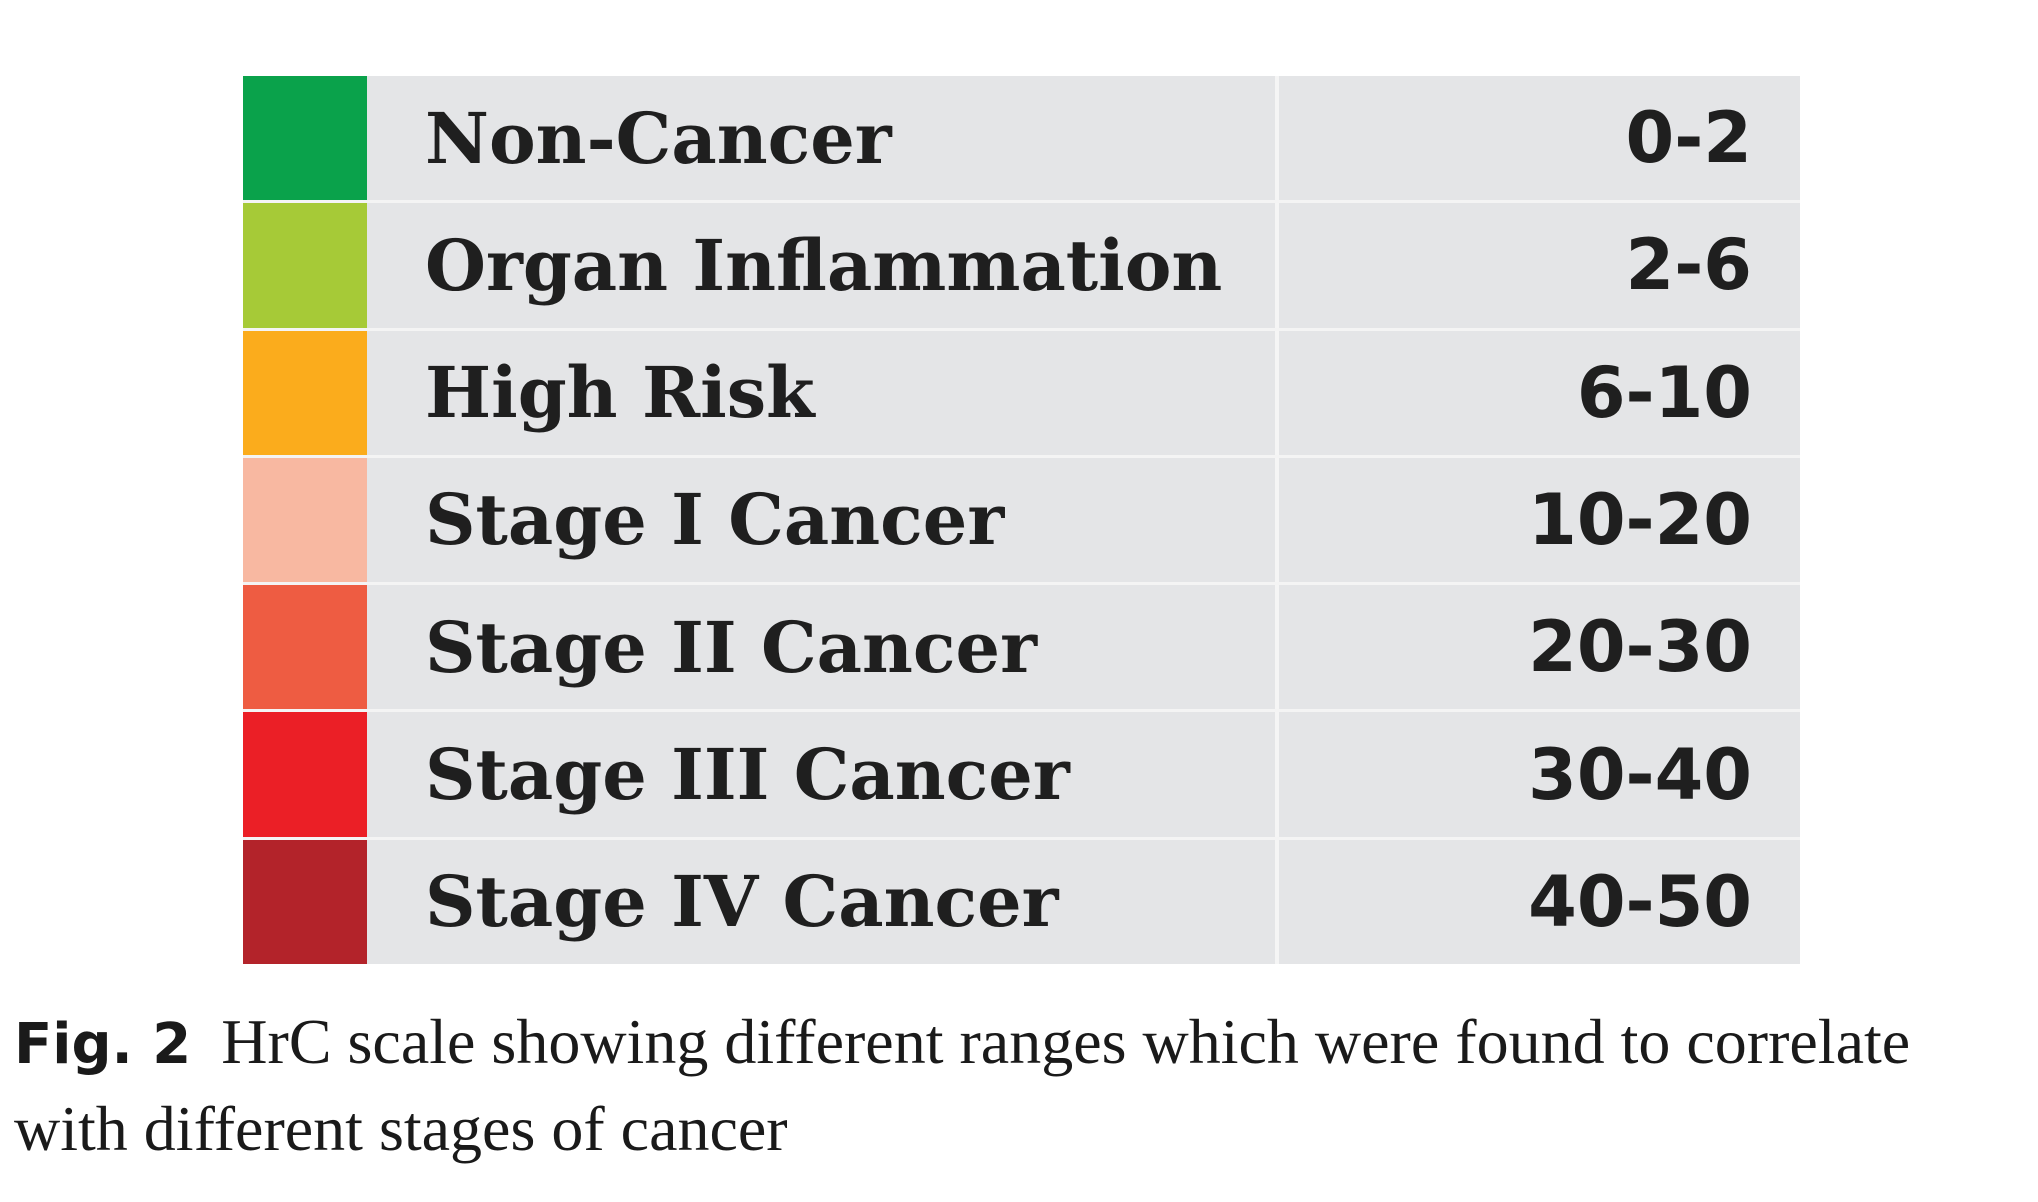 This screenshot has height=1202, width=2038. What do you see at coordinates (1539, 647) in the screenshot?
I see `score-range: 20-30` at bounding box center [1539, 647].